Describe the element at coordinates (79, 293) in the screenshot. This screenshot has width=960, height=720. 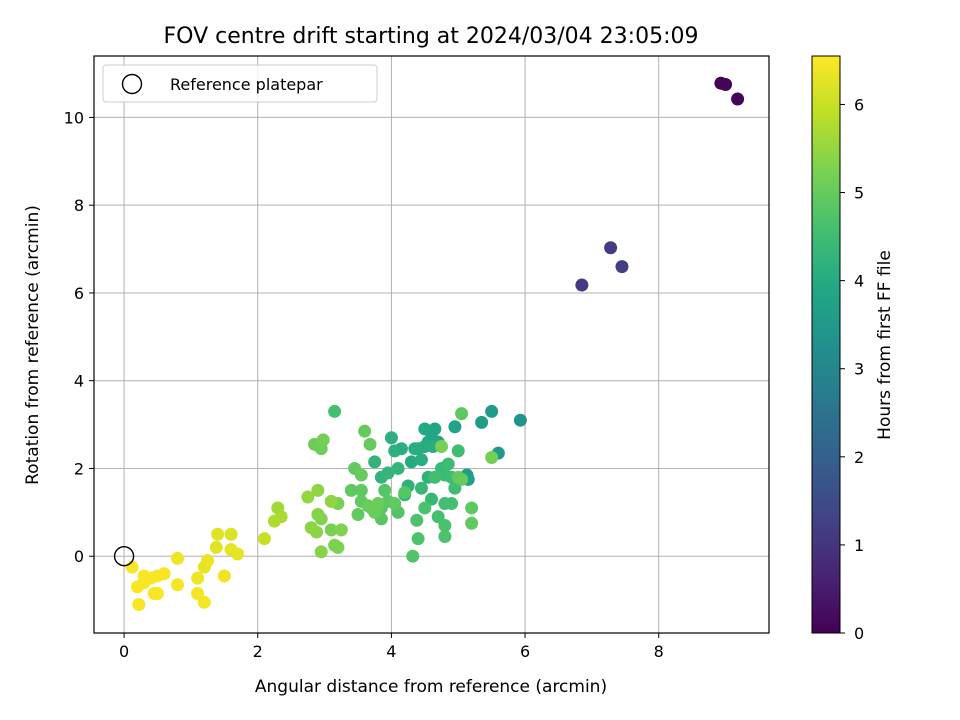
I see `y-tick-label: 6` at that location.